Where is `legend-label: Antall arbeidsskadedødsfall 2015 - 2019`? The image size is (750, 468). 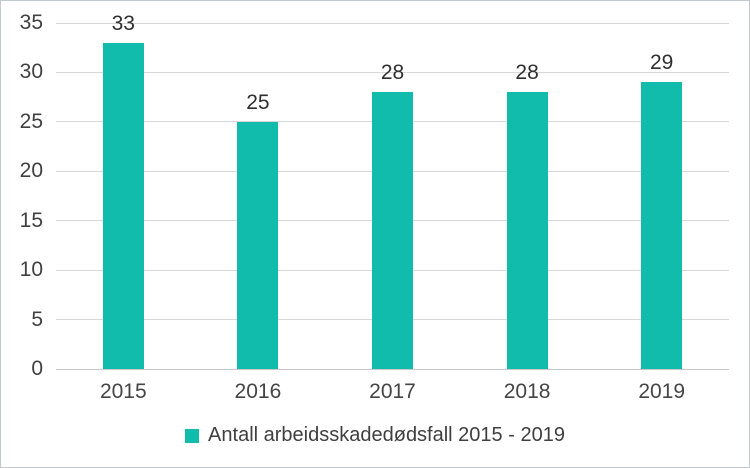
legend-label: Antall arbeidsskadedødsfall 2015 - 2019 is located at coordinates (386, 435).